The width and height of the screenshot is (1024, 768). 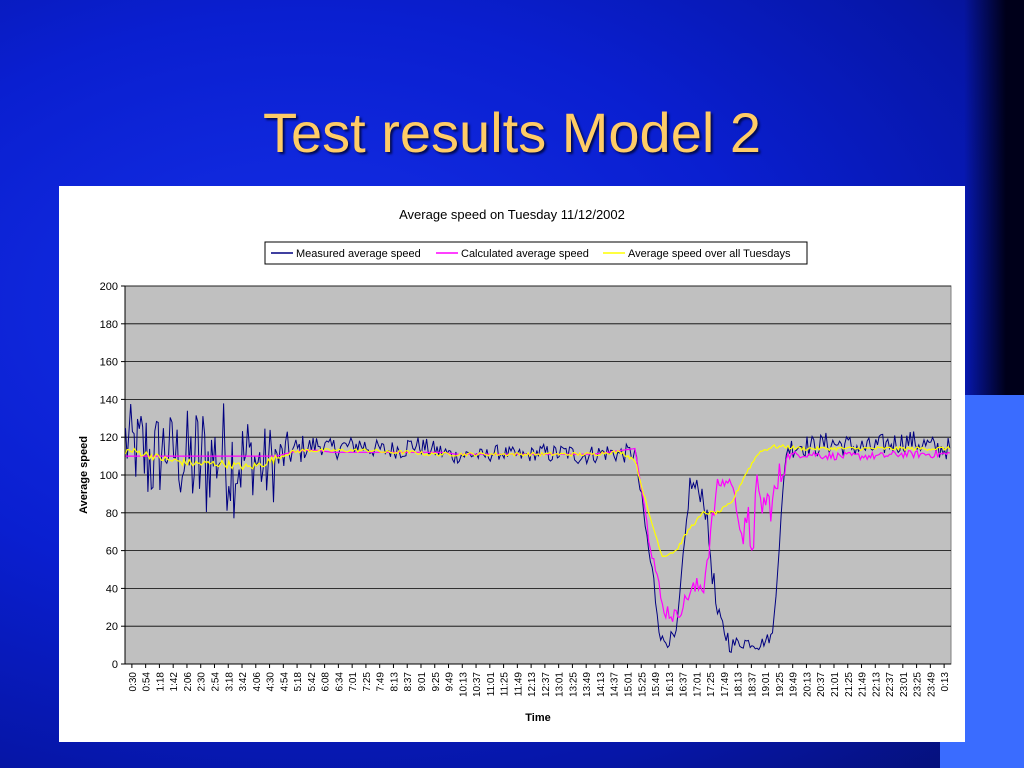 I want to click on series-line-all-tuesdays, so click(x=537, y=500).